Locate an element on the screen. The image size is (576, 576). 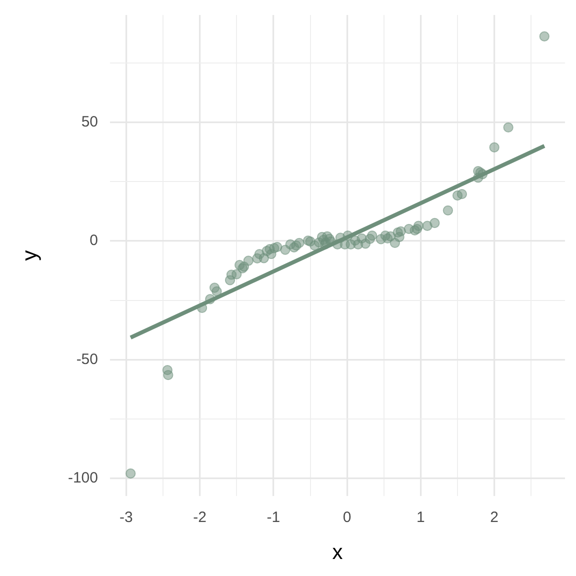
y-tick-label: 50 is located at coordinates (89, 122).